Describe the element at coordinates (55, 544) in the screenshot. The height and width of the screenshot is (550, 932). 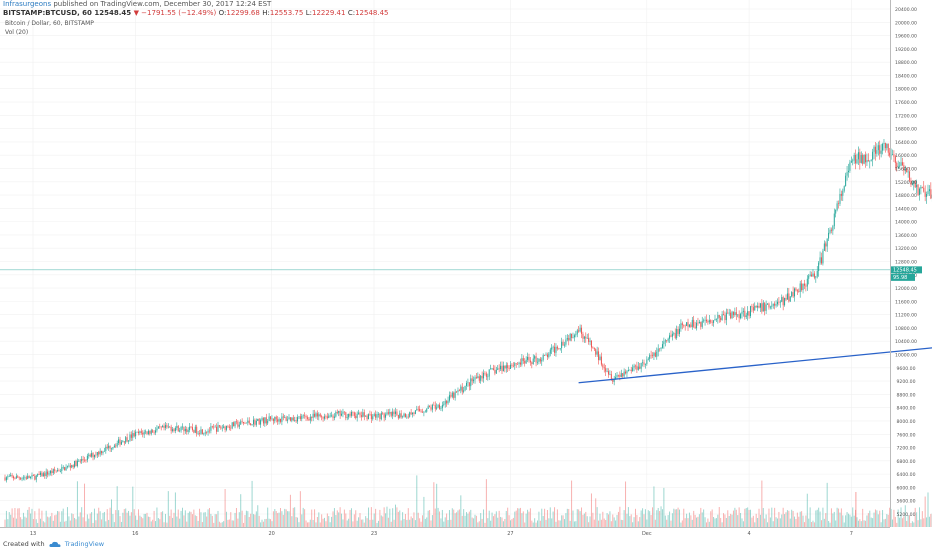
I see `tradingview-cloud-icon` at that location.